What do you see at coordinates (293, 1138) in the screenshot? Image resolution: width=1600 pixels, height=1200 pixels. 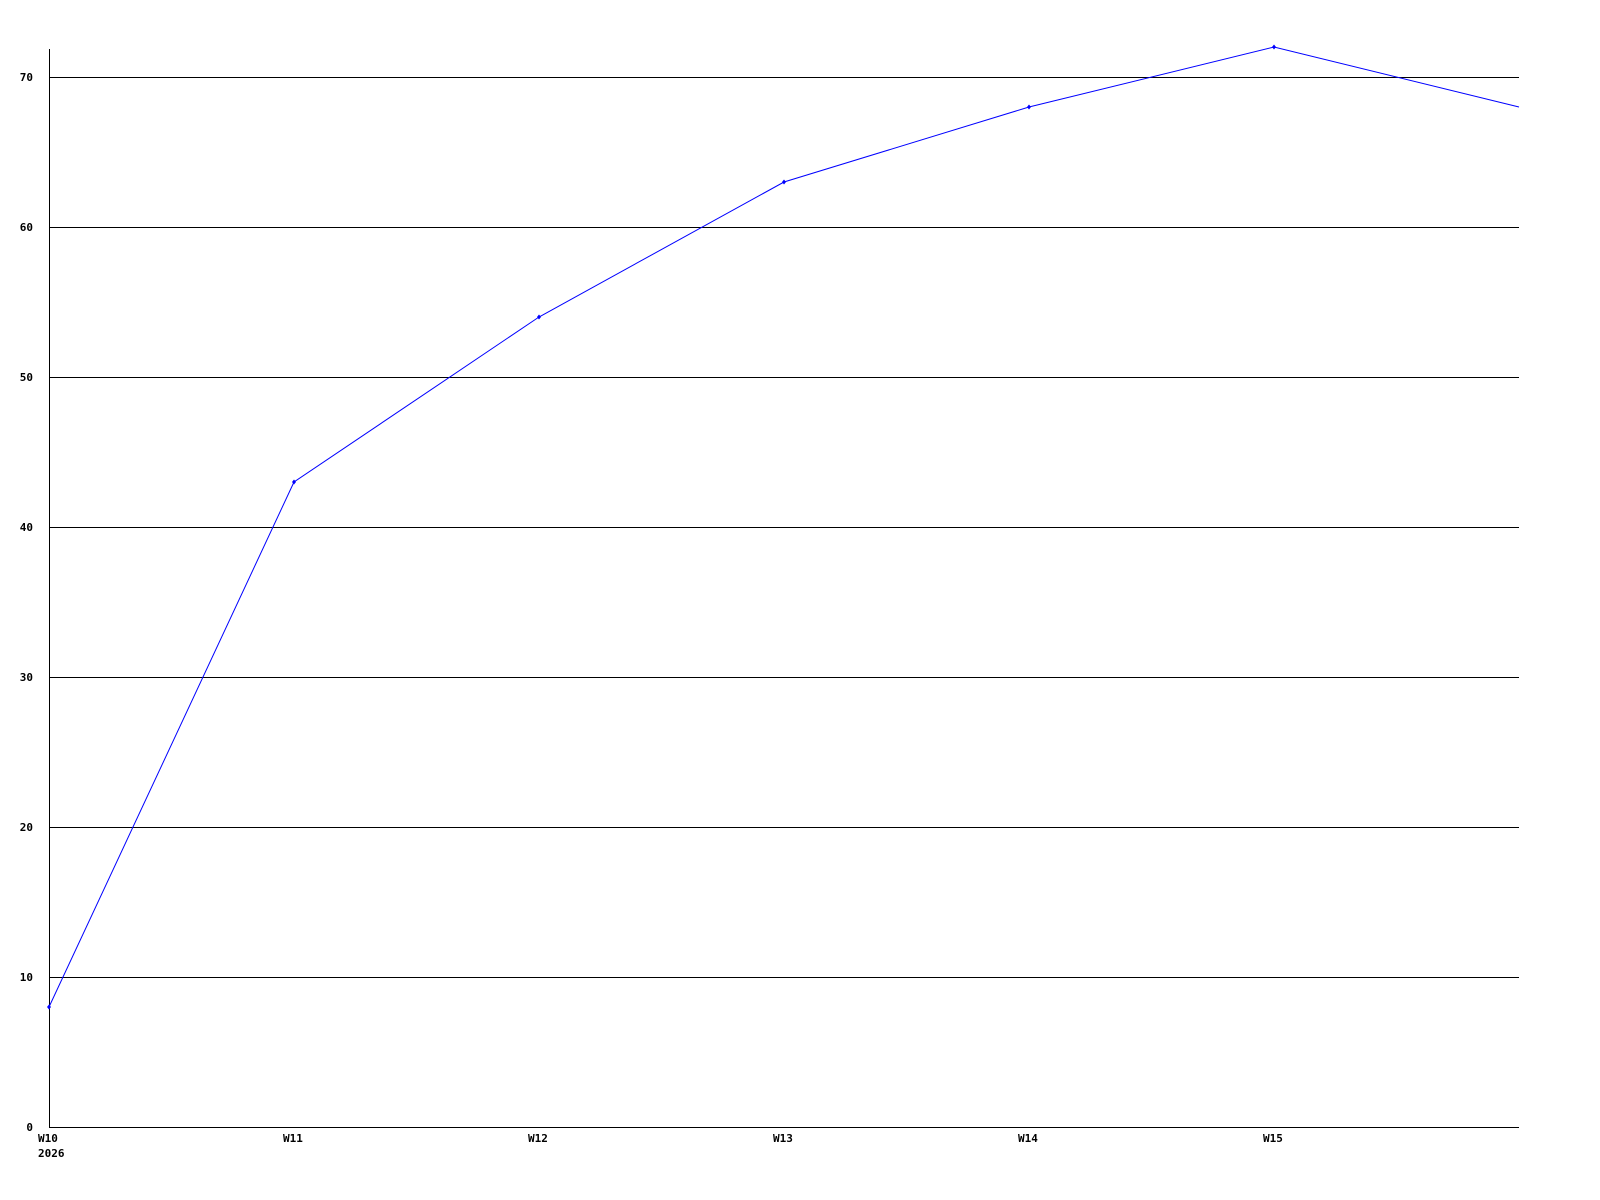 I see `x-tick-label: W11` at bounding box center [293, 1138].